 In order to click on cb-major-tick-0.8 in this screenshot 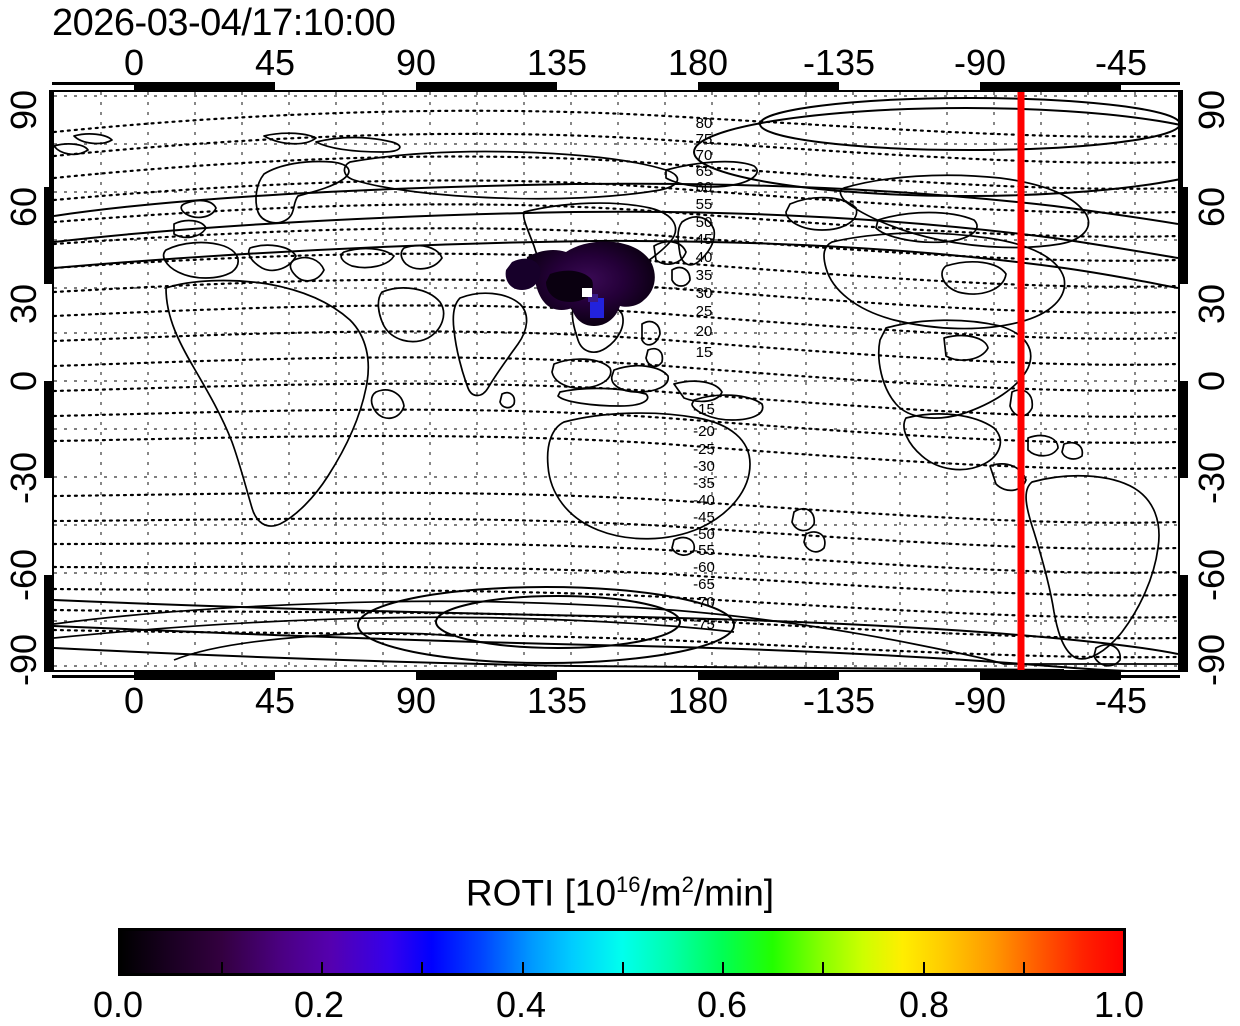, I will do `click(924, 967)`.